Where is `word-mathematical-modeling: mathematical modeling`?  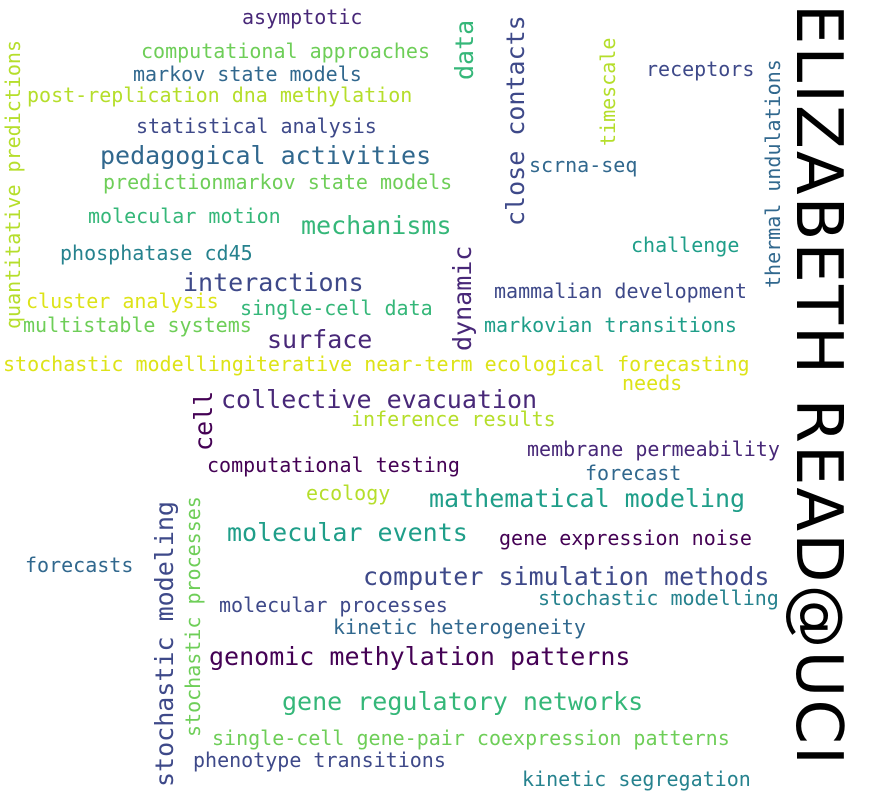 word-mathematical-modeling: mathematical modeling is located at coordinates (587, 498).